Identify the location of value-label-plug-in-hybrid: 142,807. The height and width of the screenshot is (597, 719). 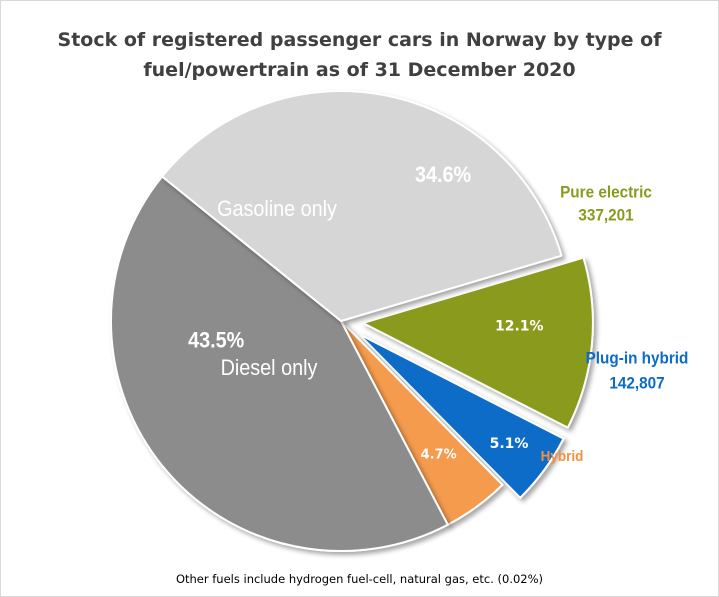
(636, 383).